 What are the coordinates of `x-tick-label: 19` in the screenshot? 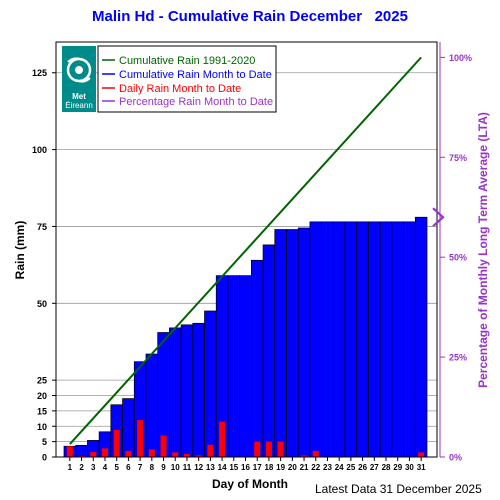 It's located at (280, 467).